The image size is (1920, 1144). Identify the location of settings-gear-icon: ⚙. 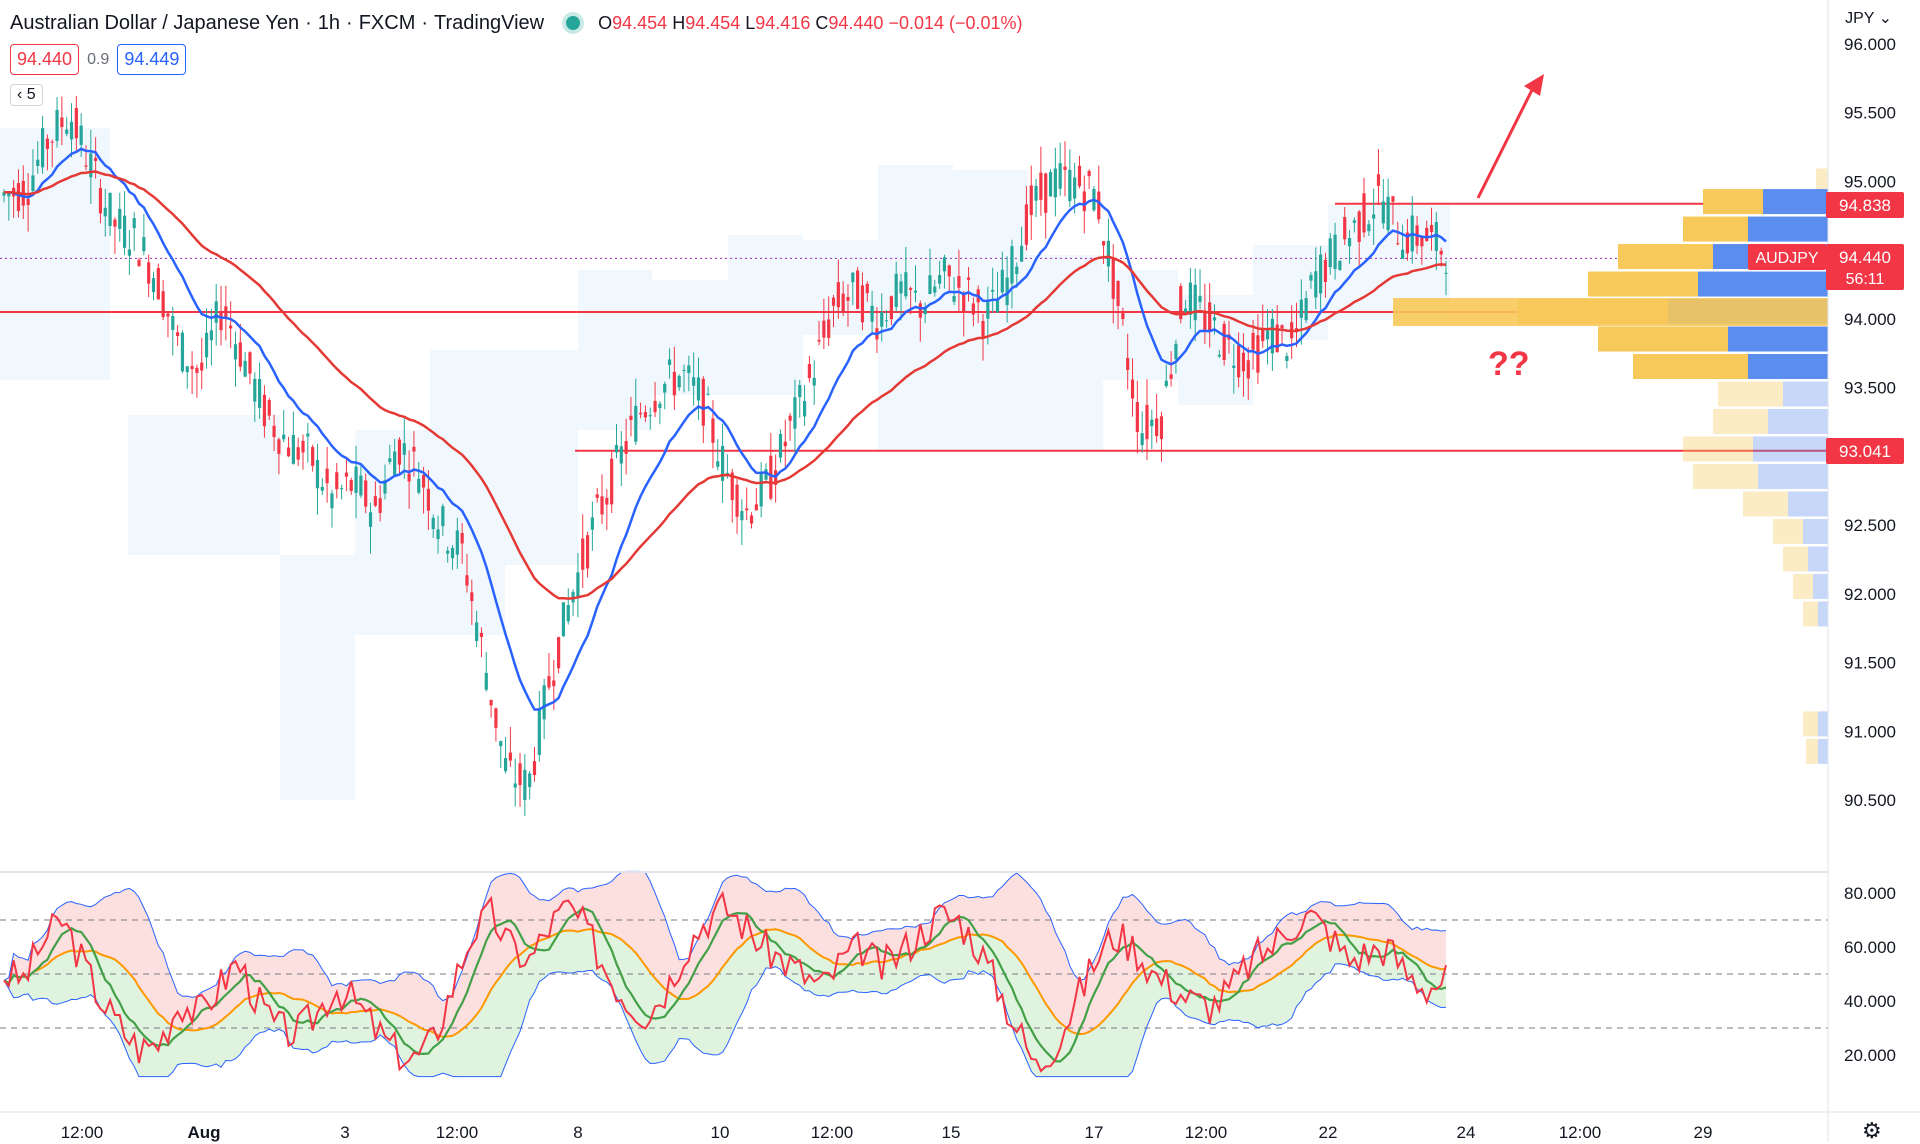
(1872, 1130).